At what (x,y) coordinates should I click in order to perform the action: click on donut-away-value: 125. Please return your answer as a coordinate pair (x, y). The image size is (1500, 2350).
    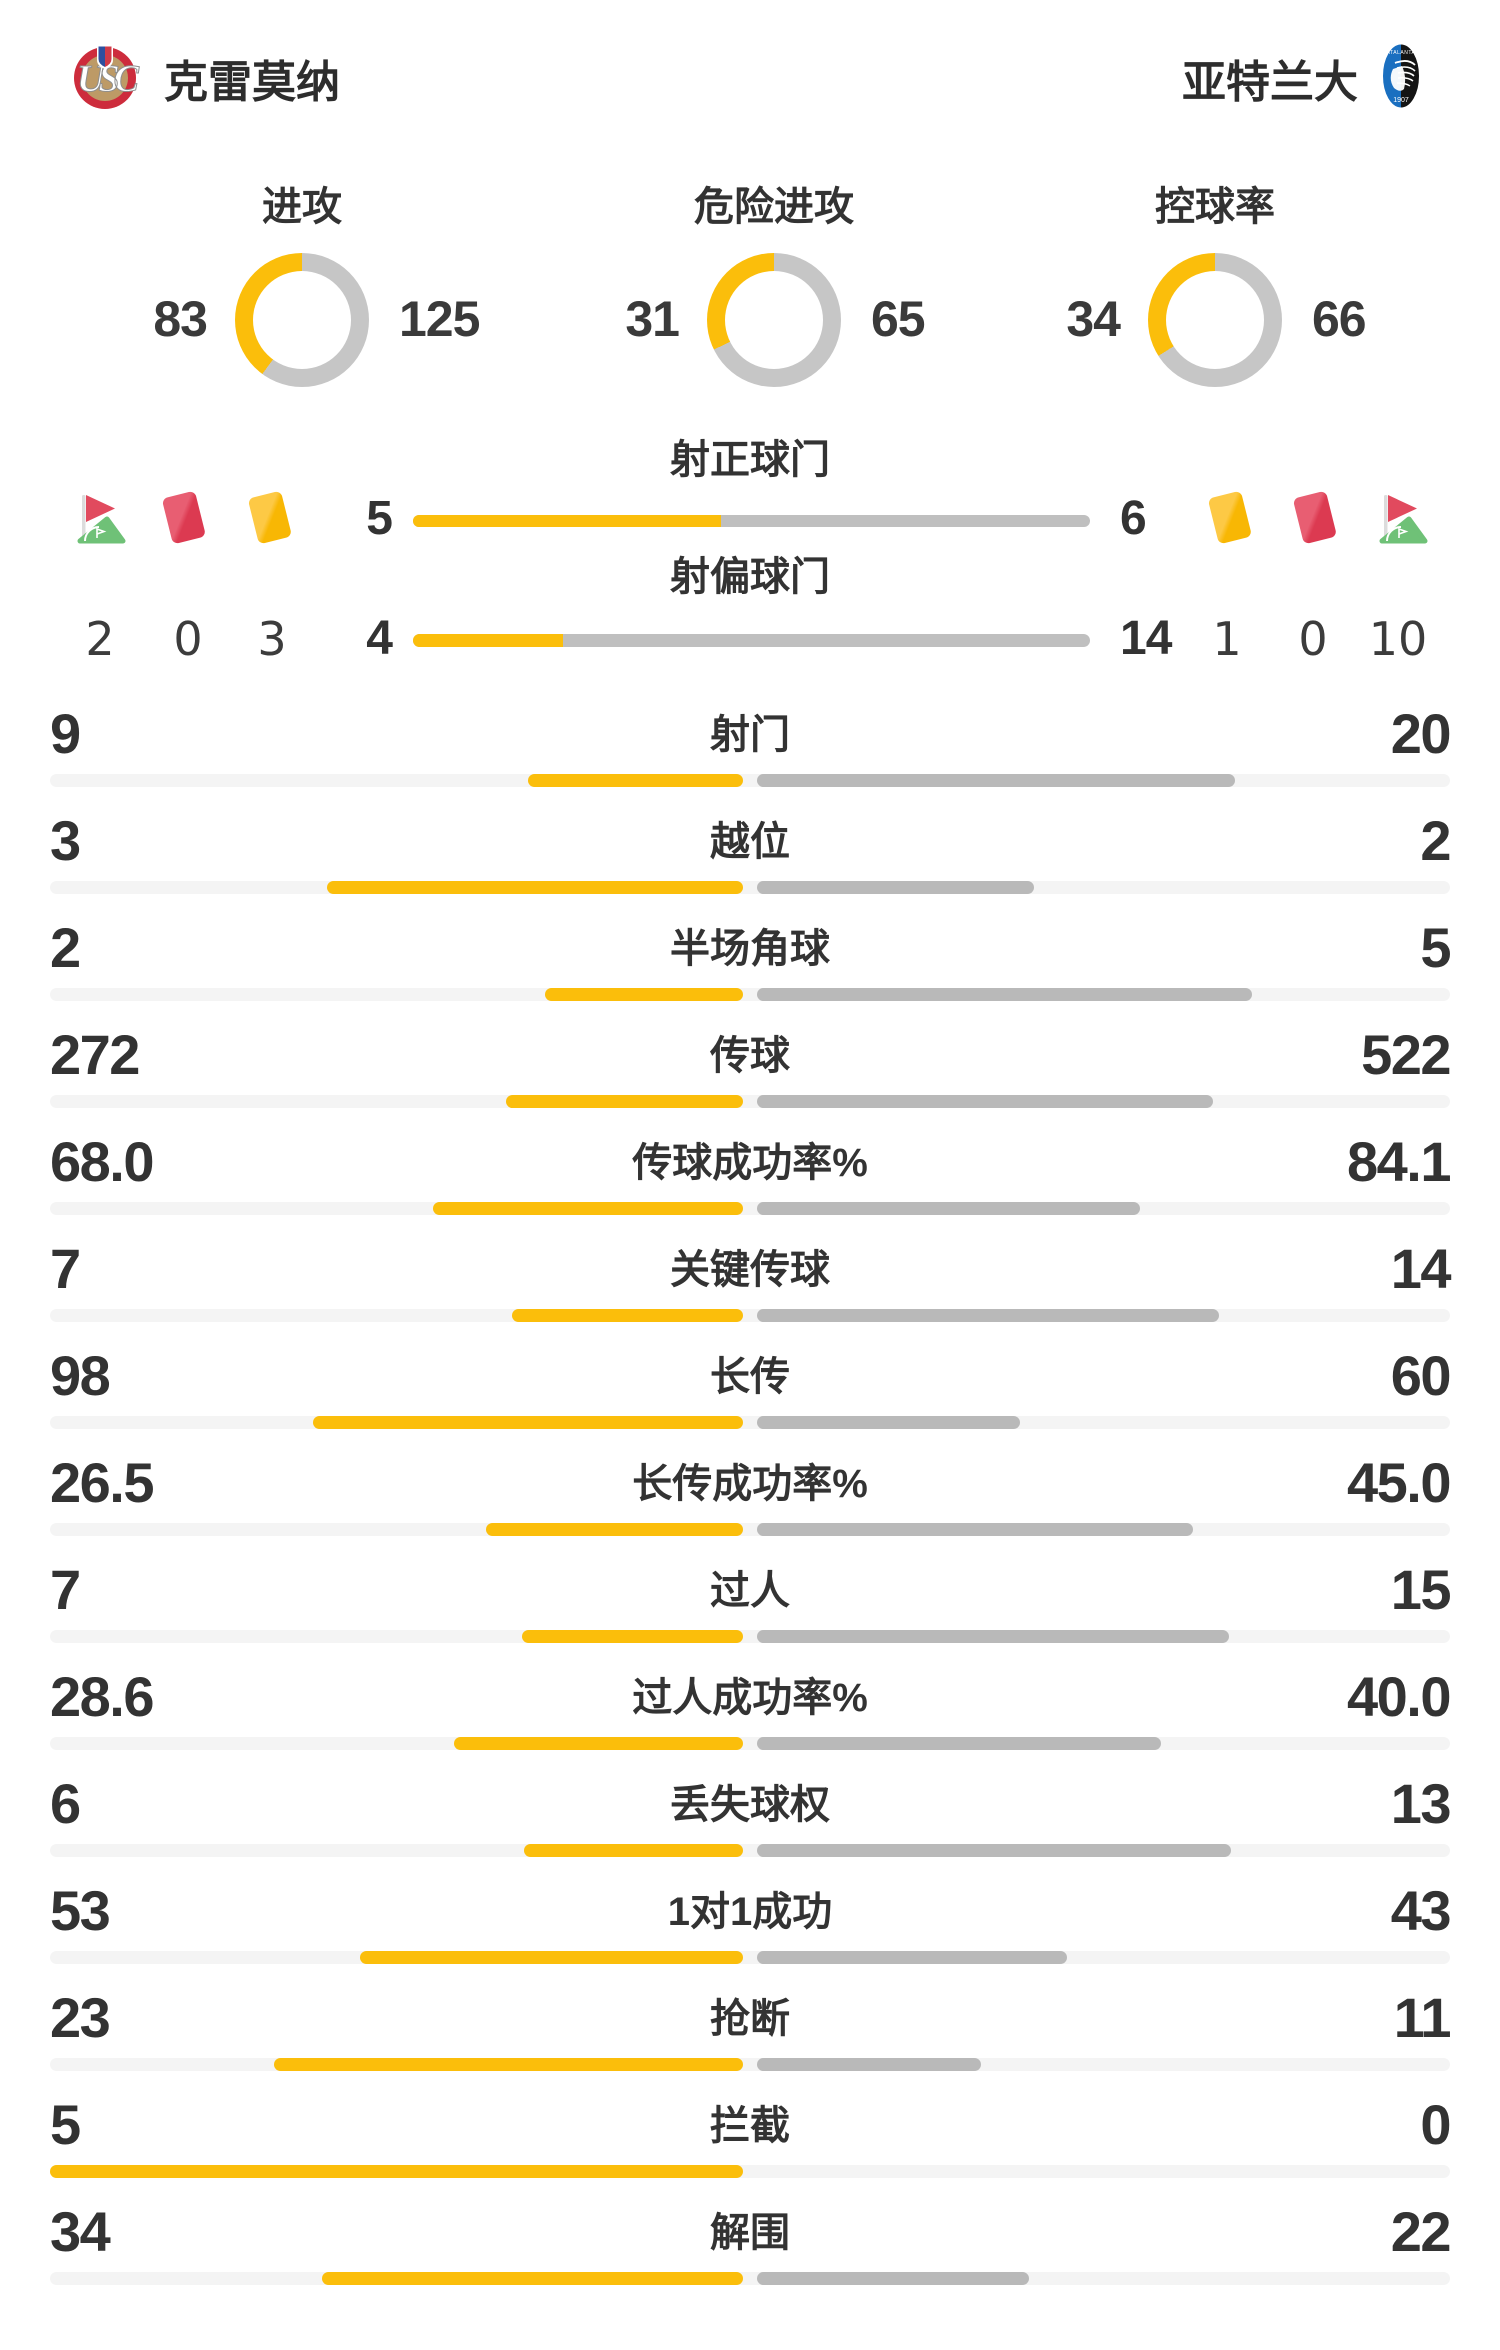
    Looking at the image, I should click on (439, 319).